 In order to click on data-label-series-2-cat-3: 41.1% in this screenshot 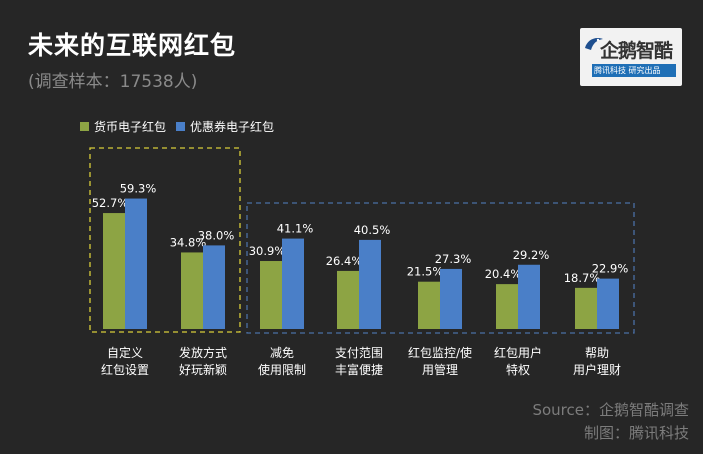, I will do `click(295, 229)`.